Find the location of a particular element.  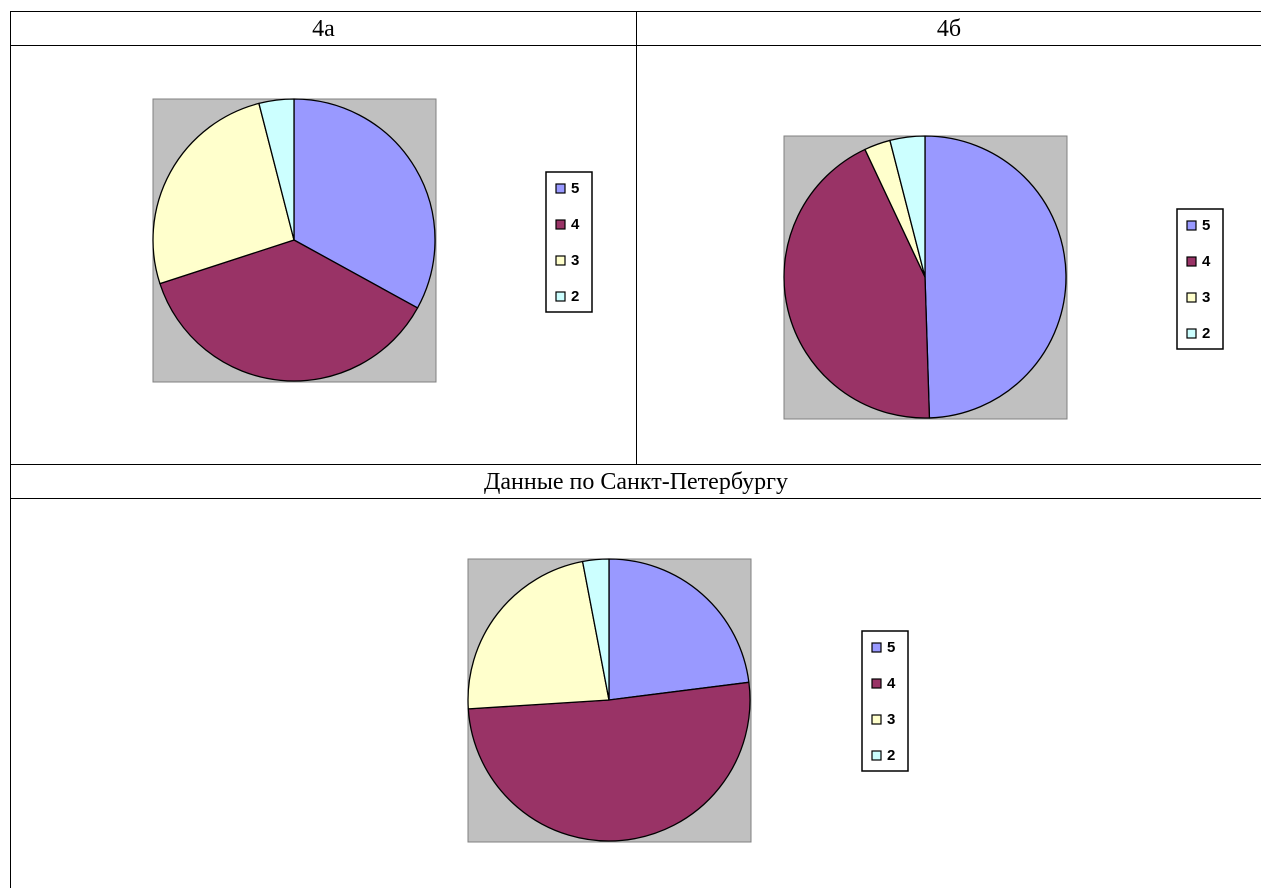

legend-label-4b-5: 5 is located at coordinates (1206, 225).